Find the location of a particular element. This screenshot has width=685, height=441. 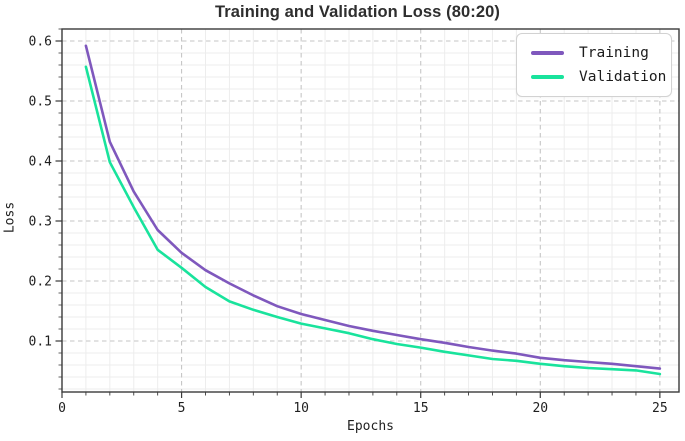

training-line-swatch is located at coordinates (547, 53).